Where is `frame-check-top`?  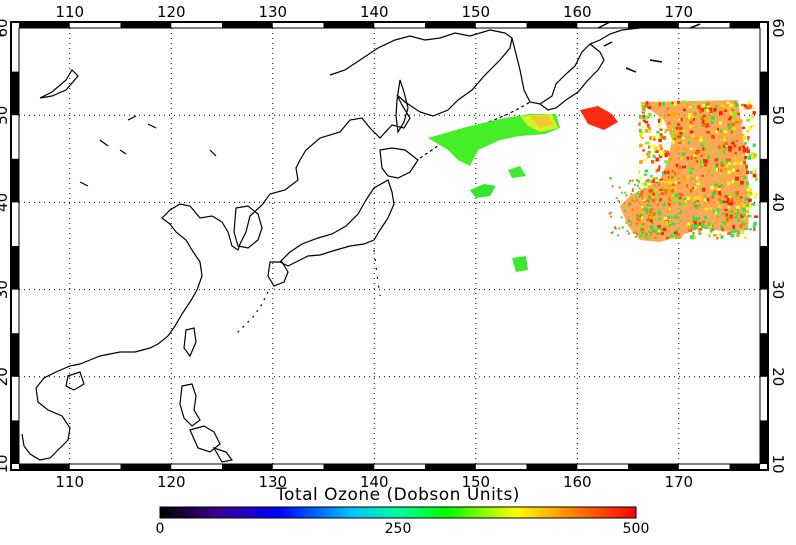
frame-check-top is located at coordinates (146, 25).